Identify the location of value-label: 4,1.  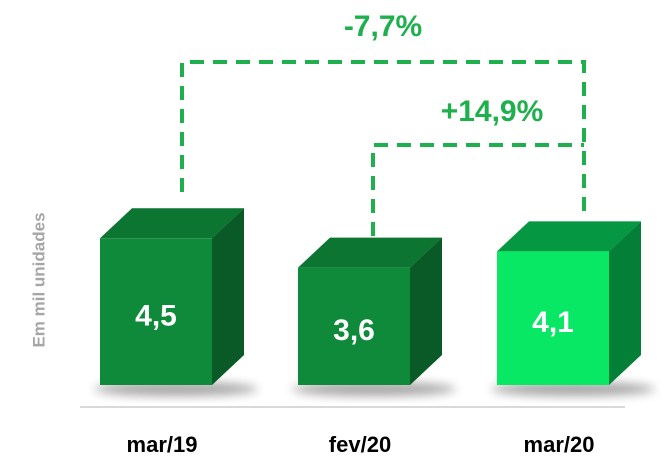
(553, 322).